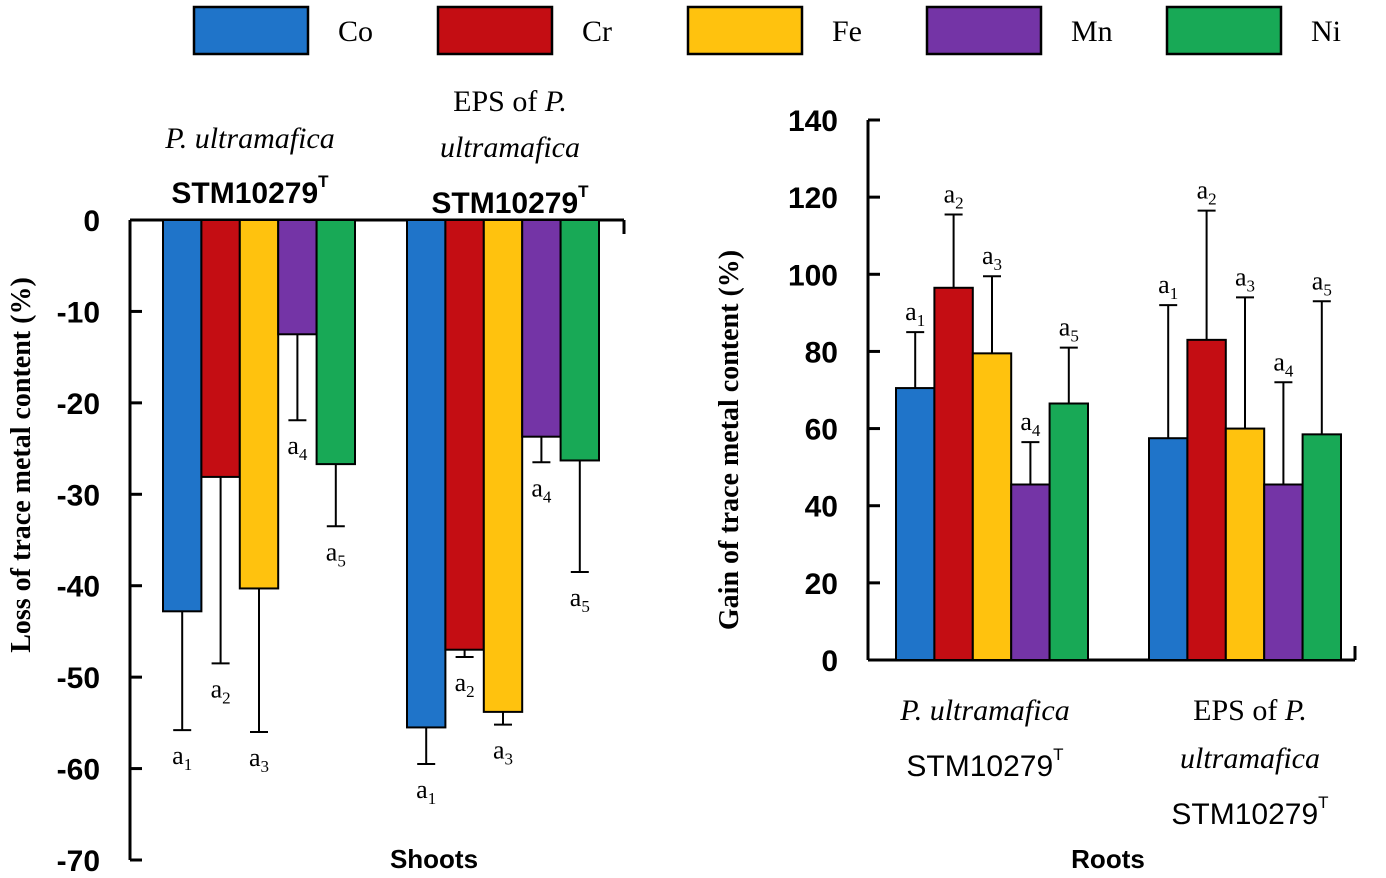  I want to click on shoots-y-tick-label: 0, so click(91, 221).